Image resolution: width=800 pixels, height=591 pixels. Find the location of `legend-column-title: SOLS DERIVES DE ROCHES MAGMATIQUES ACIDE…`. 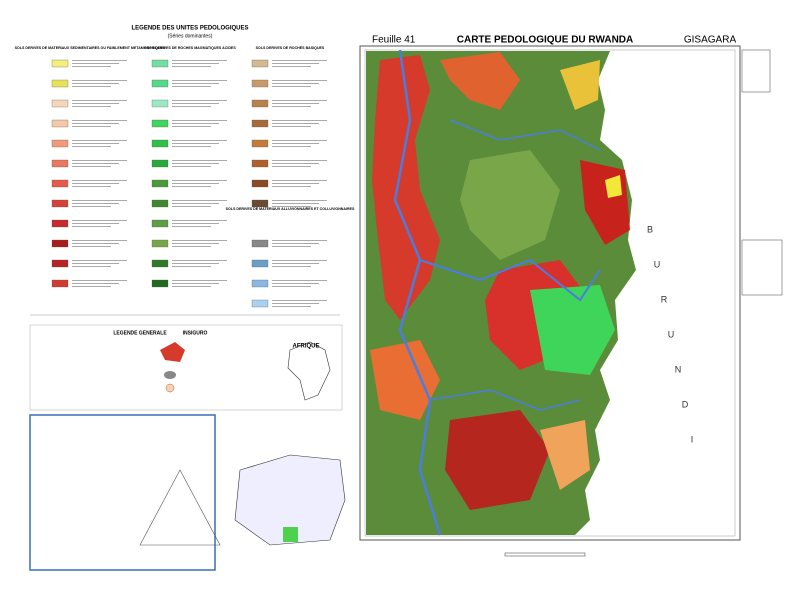

legend-column-title: SOLS DERIVES DE ROCHES MAGMATIQUES ACIDE… is located at coordinates (190, 48).